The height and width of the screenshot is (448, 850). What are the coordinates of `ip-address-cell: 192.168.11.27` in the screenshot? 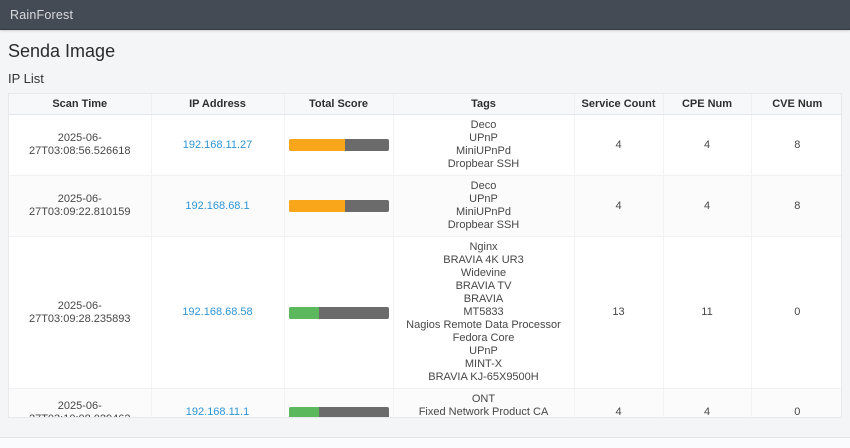 It's located at (218, 145).